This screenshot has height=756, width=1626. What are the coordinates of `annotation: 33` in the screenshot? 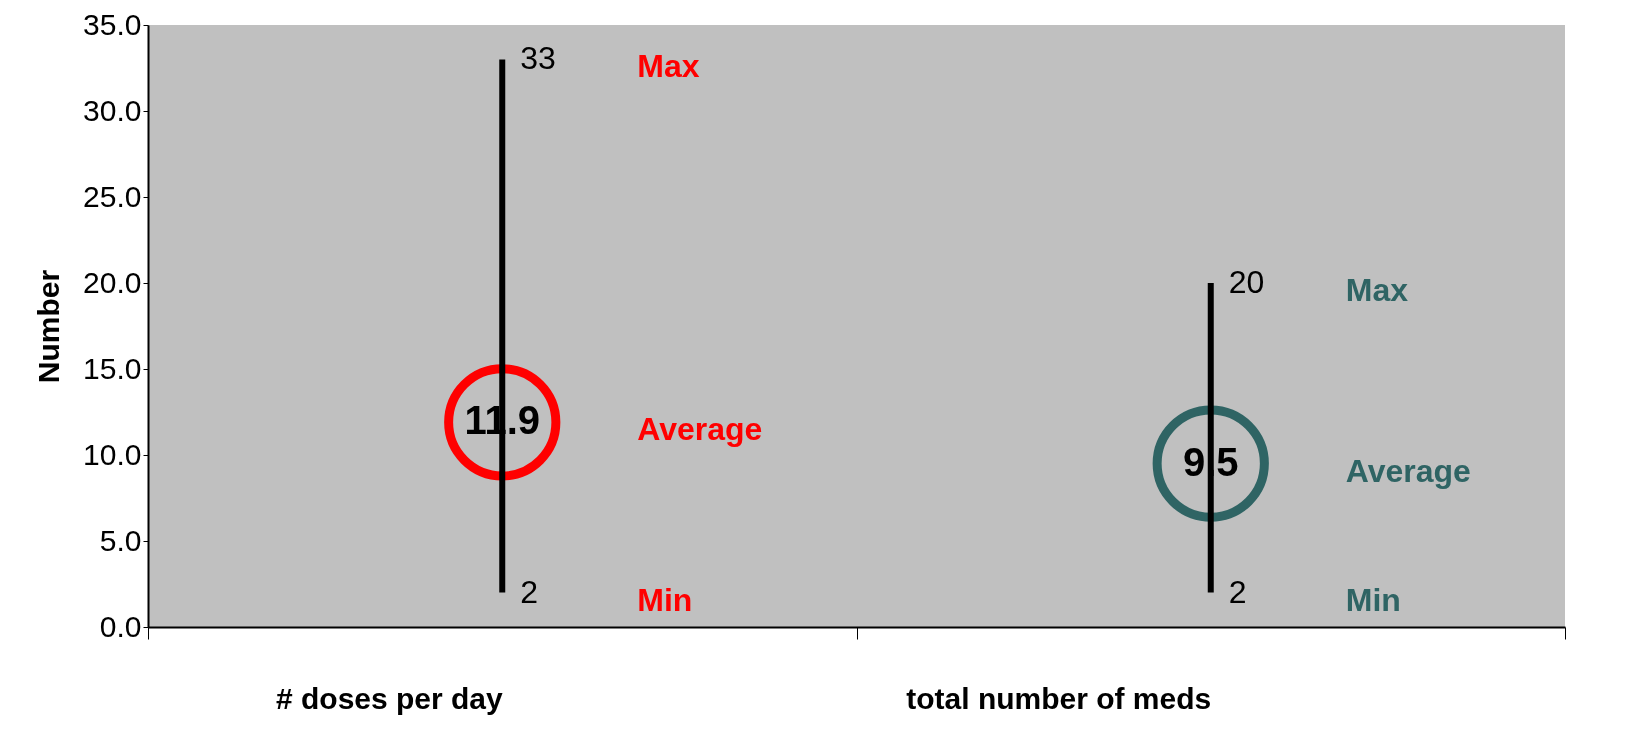 It's located at (538, 58).